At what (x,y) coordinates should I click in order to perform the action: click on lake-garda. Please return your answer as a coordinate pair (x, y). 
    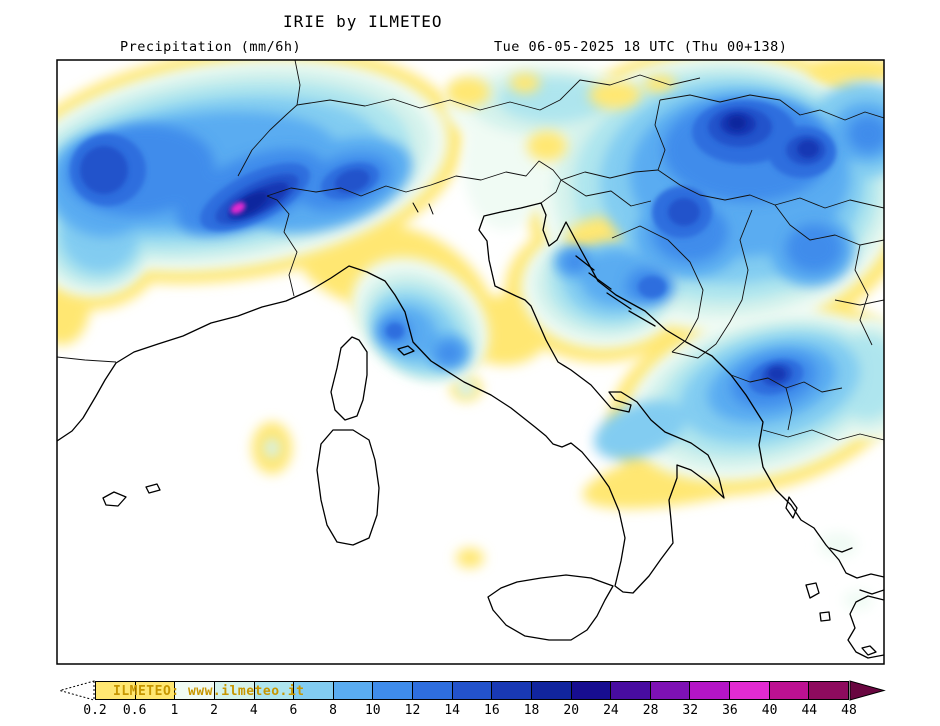
    Looking at the image, I should click on (415, 207).